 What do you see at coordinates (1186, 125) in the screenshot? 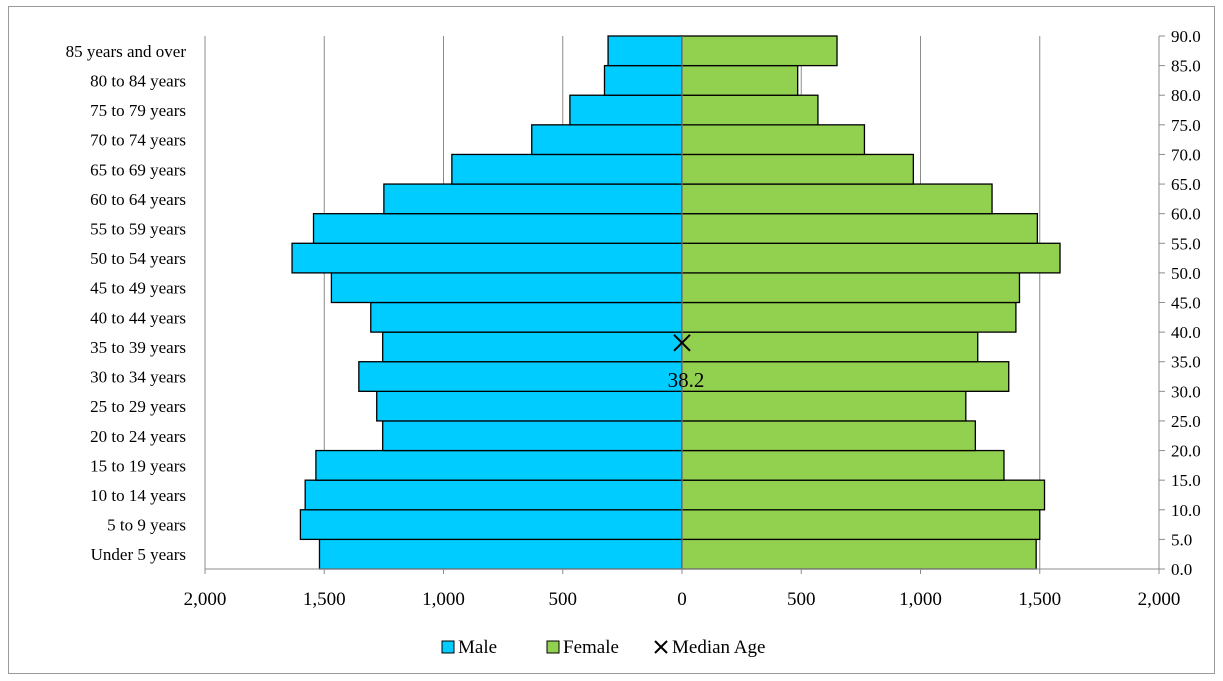
I see `y2-tick-label-15: 75.0` at bounding box center [1186, 125].